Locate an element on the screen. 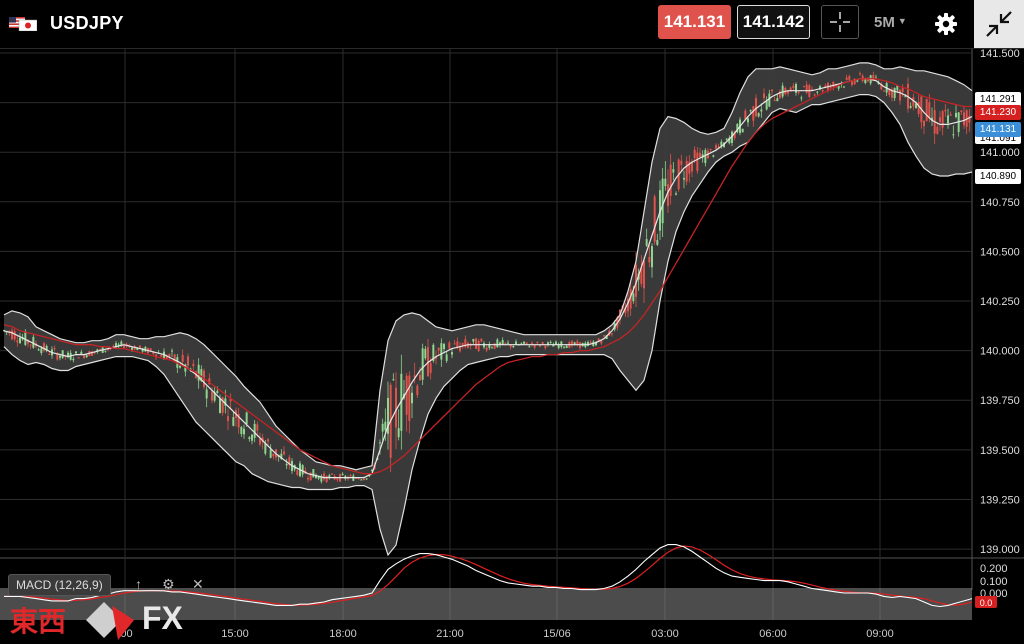  timeframe-dropdown: 5M ▼ is located at coordinates (890, 22).